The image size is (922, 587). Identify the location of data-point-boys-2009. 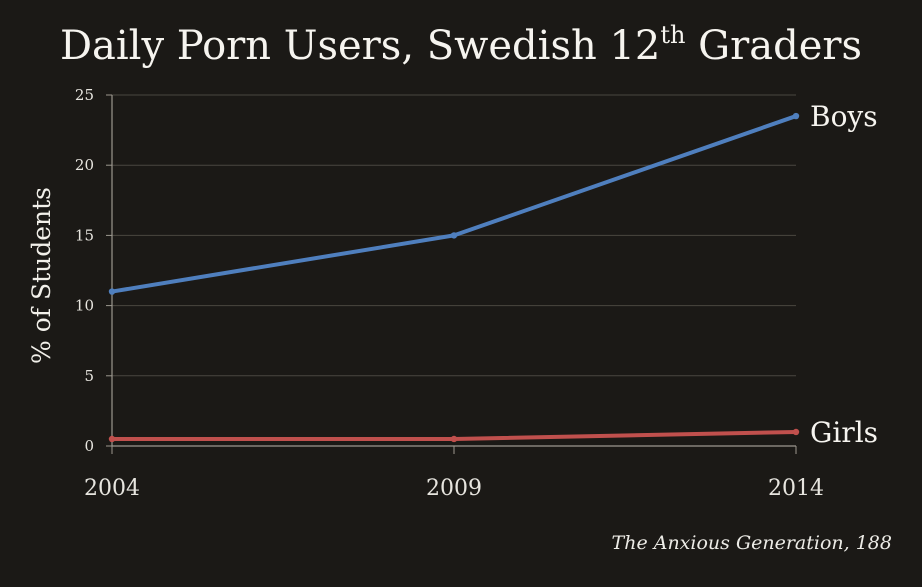
(454, 235).